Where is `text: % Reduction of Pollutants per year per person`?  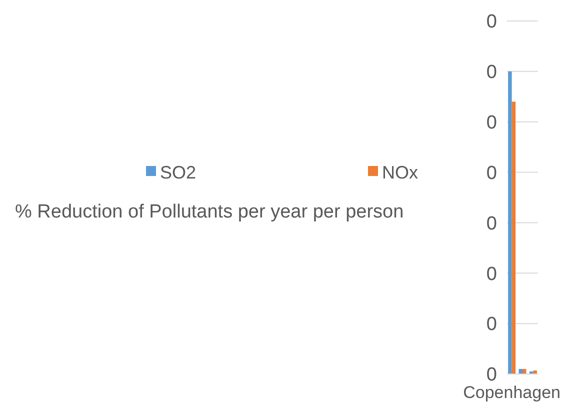
text: % Reduction of Pollutants per year per person is located at coordinates (209, 212).